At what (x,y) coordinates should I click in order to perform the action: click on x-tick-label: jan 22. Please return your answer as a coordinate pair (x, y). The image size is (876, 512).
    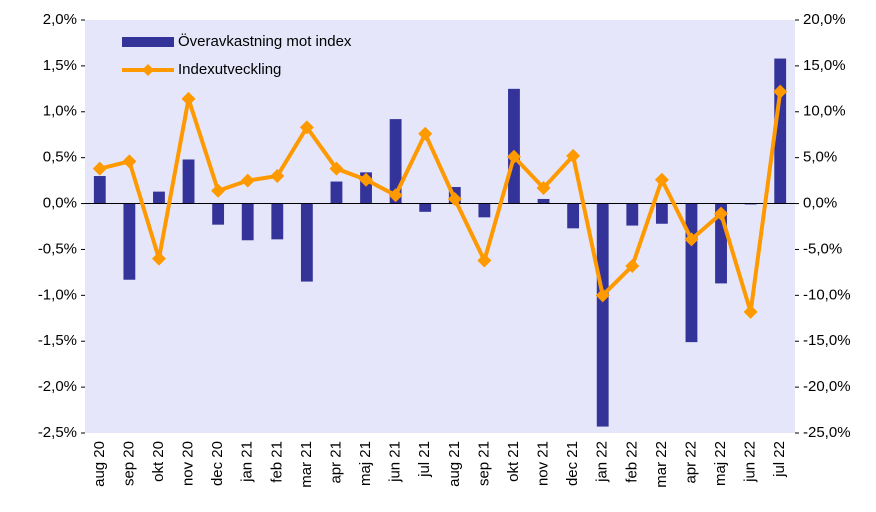
    Looking at the image, I should click on (602, 462).